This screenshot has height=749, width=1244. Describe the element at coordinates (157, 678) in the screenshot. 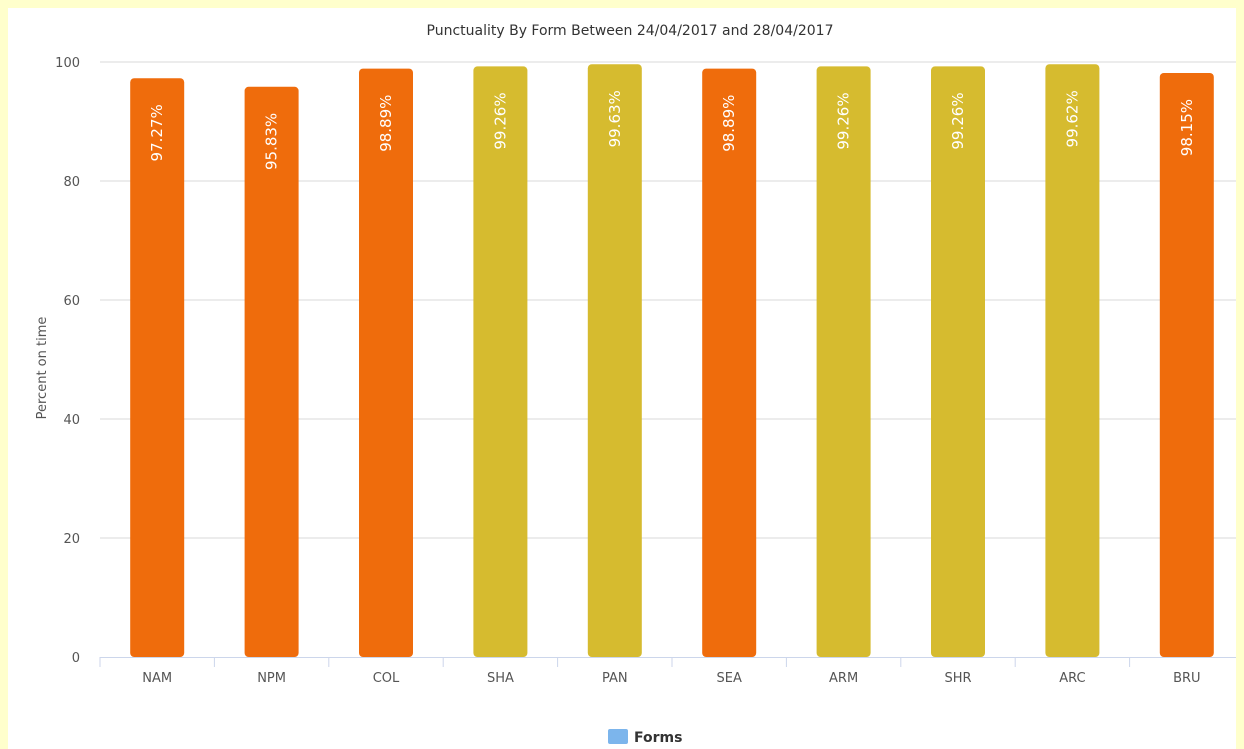

I see `x-tick-label: NAM` at that location.